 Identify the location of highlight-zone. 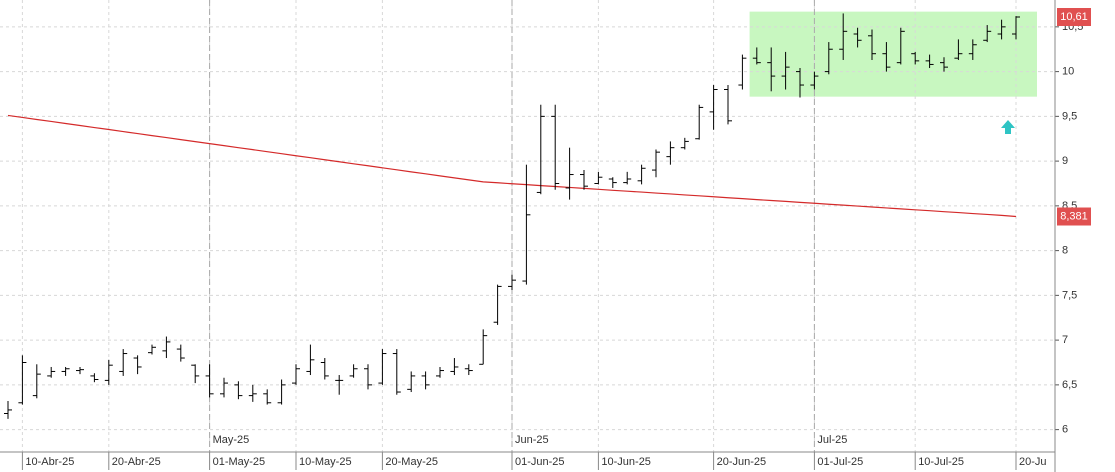
(893, 54).